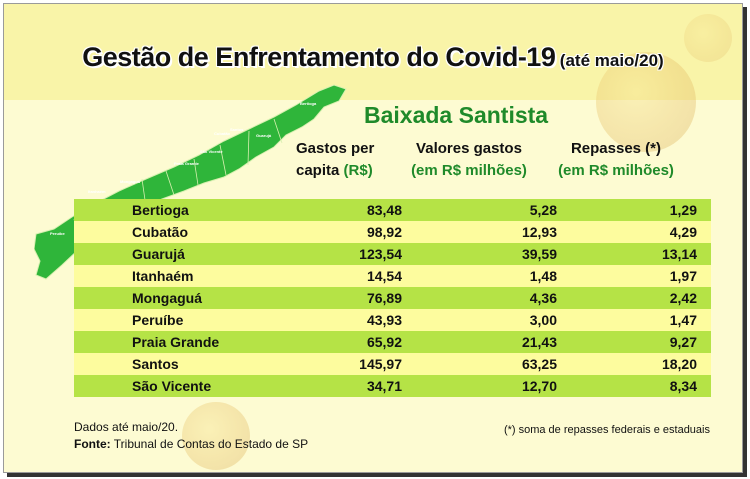 Image resolution: width=750 pixels, height=479 pixels. I want to click on map-label-bertioga: Bertioga, so click(308, 103).